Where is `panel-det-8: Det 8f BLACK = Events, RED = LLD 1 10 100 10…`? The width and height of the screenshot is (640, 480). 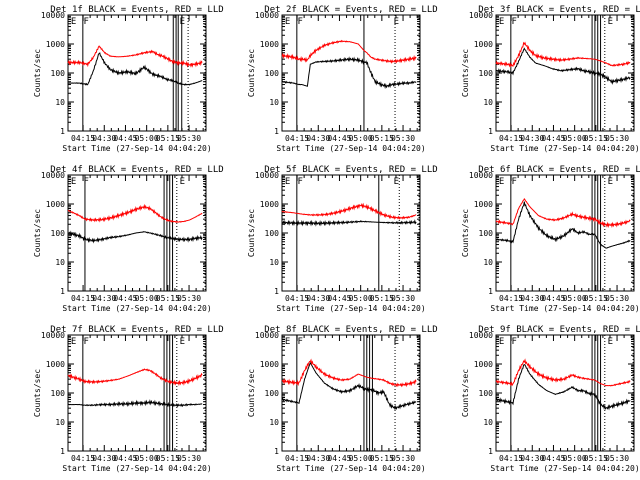
panel-det-8: Det 8f BLACK = Events, RED = LLD 1 10 100 10… is located at coordinates (342, 399).